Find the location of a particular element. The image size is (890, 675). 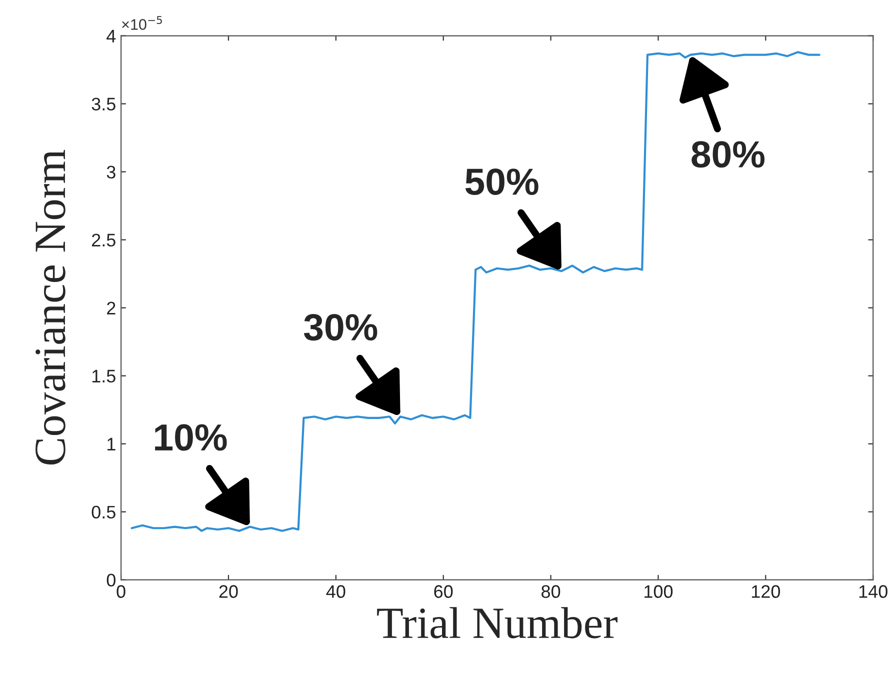

x-tick-label: 40 is located at coordinates (336, 591).